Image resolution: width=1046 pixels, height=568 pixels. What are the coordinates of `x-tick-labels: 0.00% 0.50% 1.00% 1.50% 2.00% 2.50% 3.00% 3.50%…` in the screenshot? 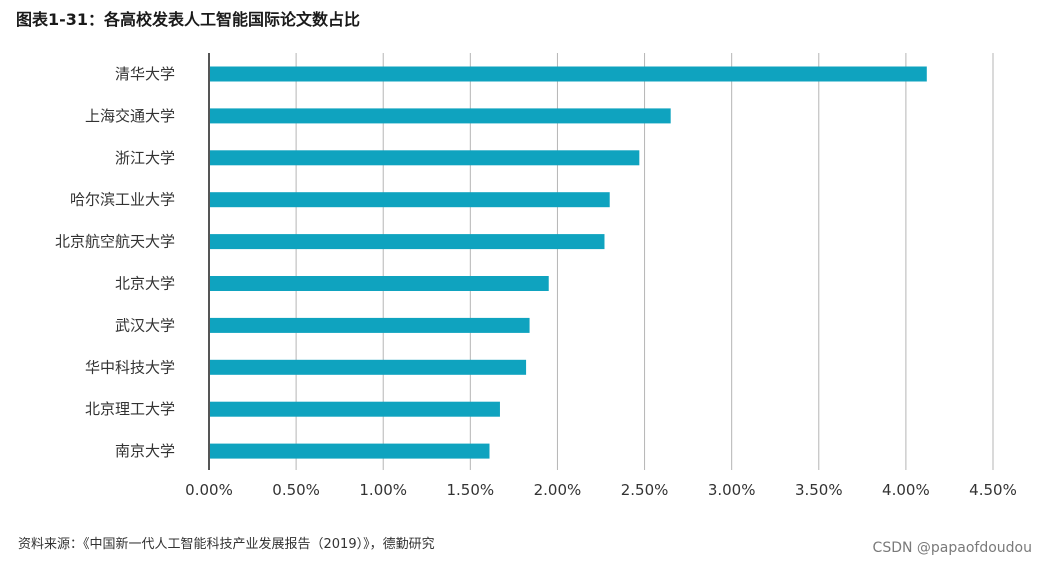 It's located at (601, 490).